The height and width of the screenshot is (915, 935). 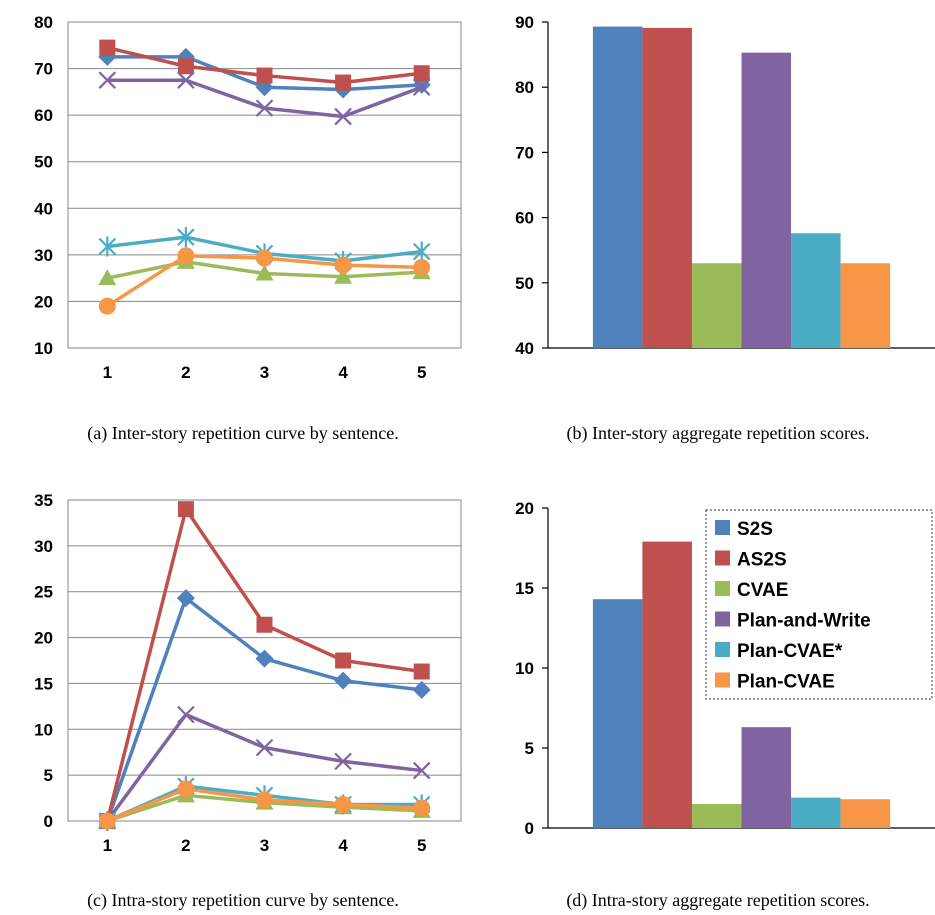 What do you see at coordinates (804, 621) in the screenshot?
I see `legend-label: Plan-and-Write` at bounding box center [804, 621].